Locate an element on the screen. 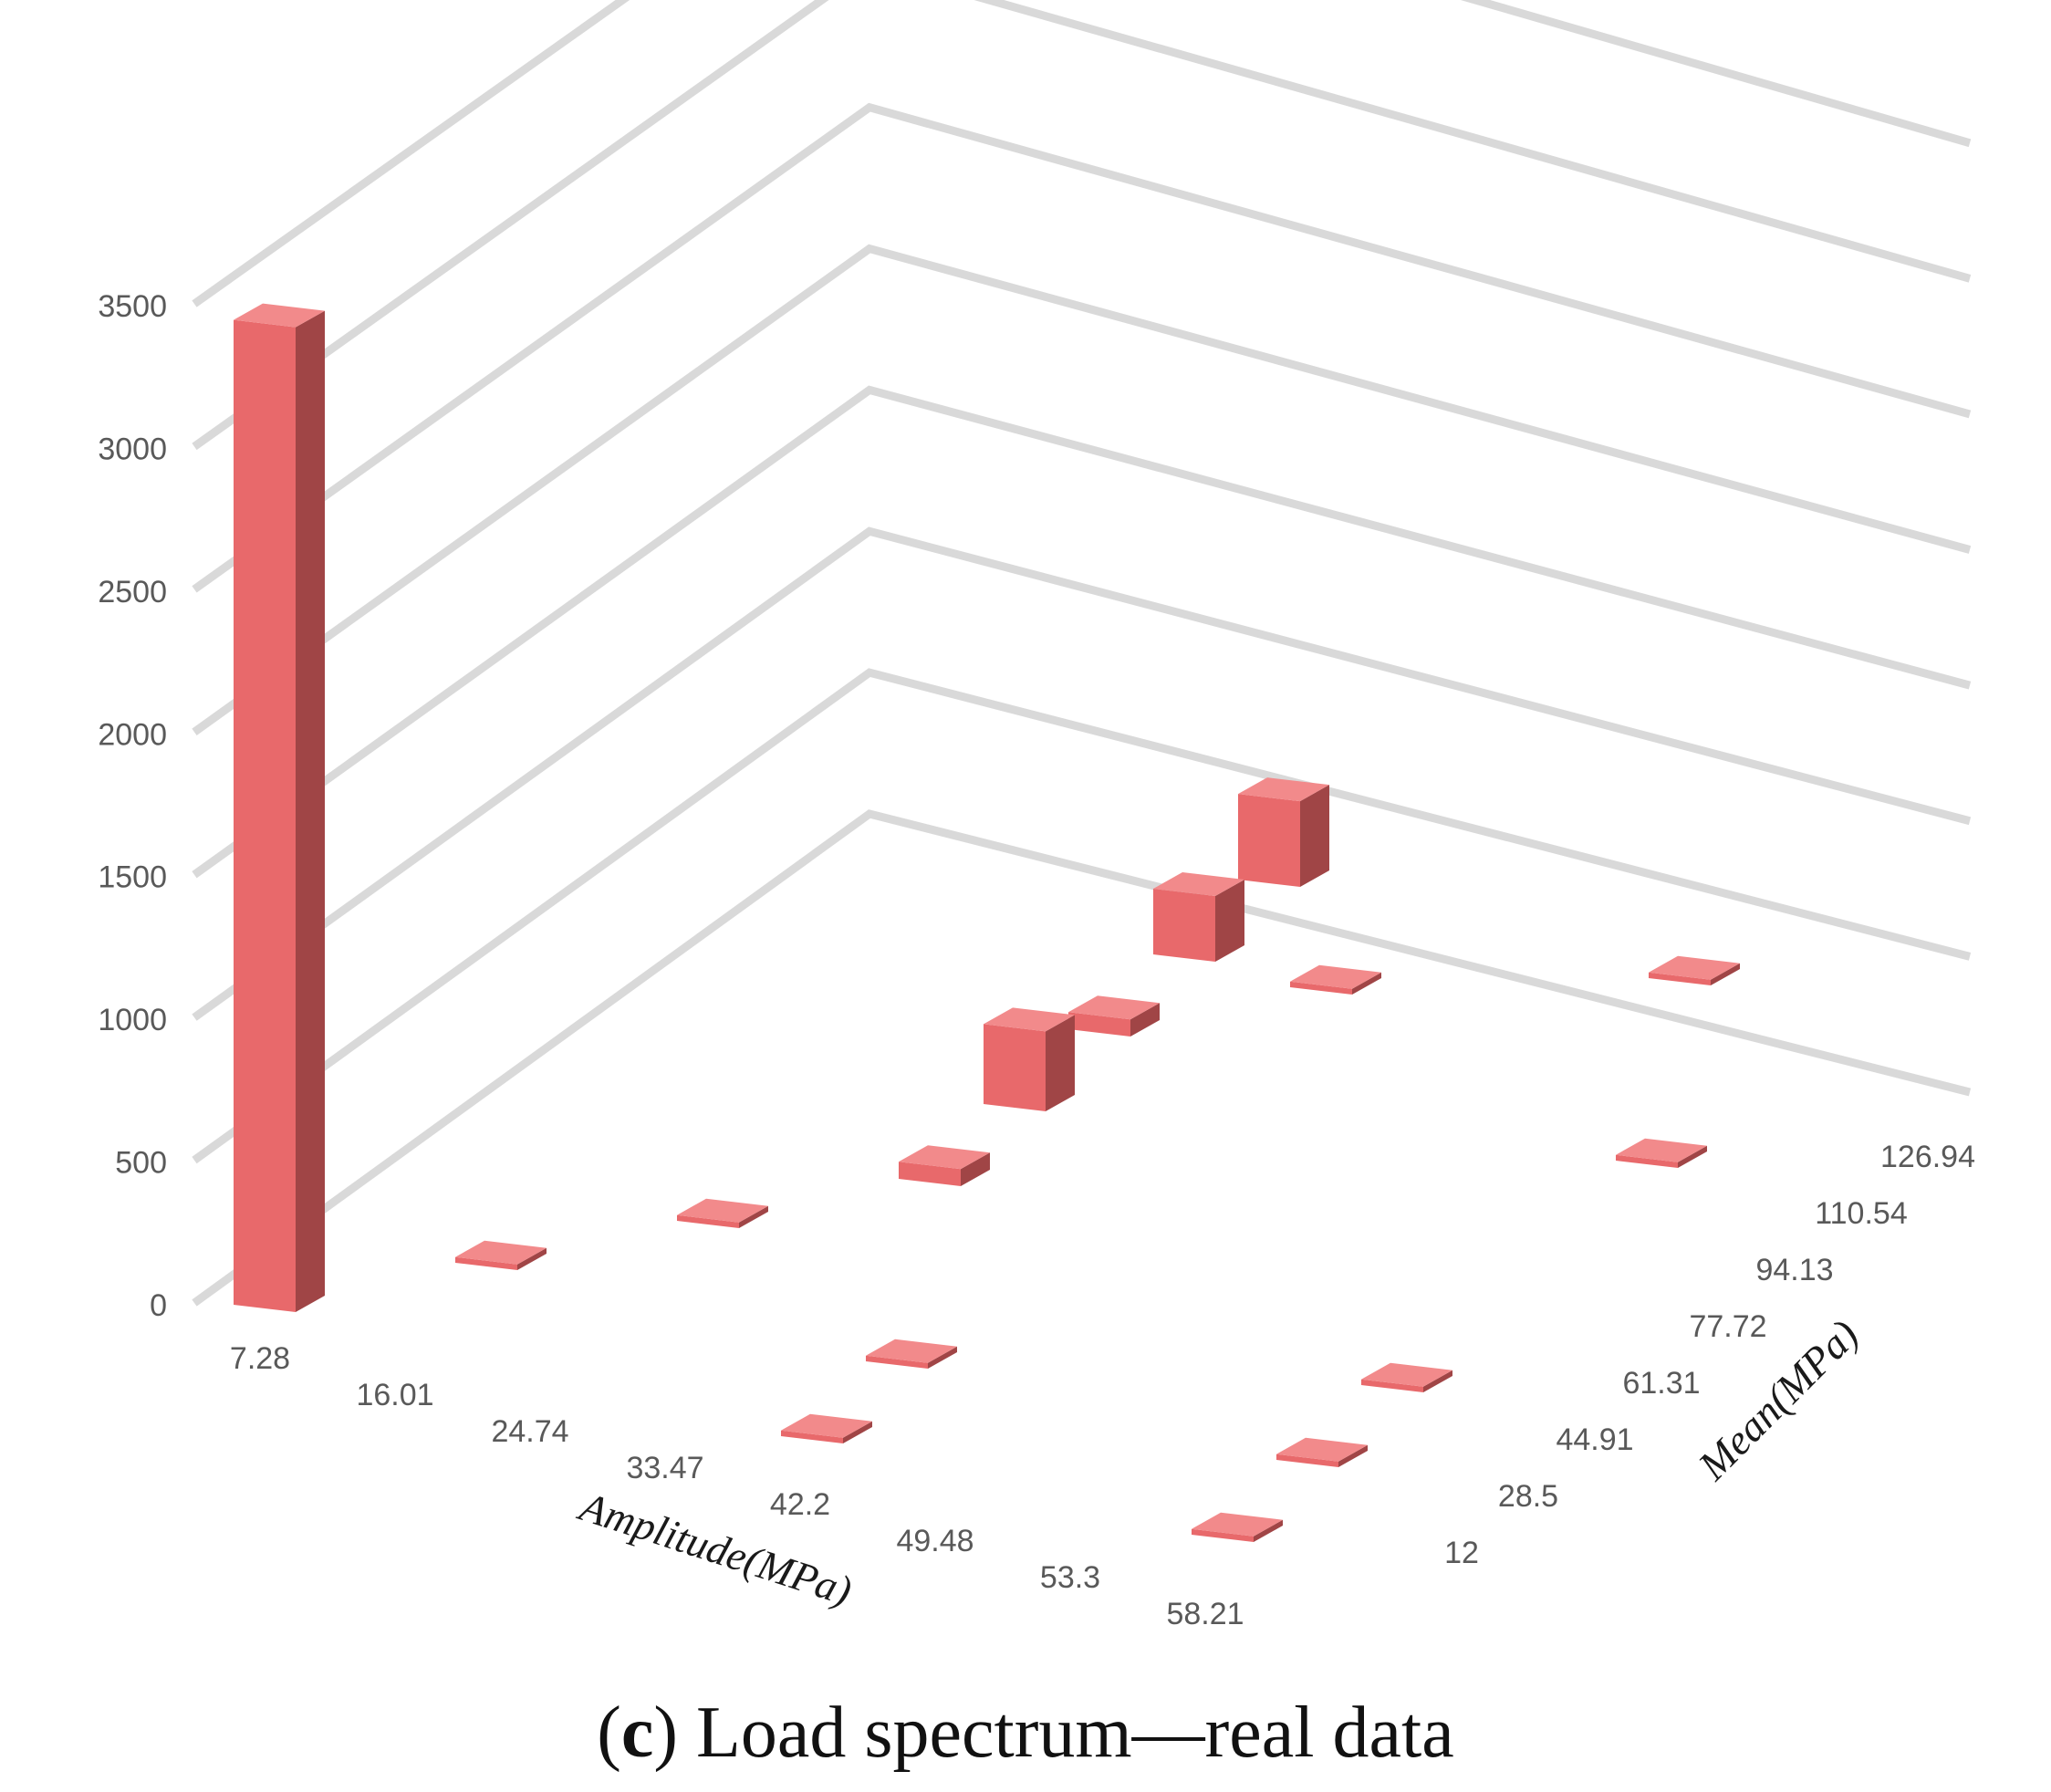  gridline is located at coordinates (1082, 153).